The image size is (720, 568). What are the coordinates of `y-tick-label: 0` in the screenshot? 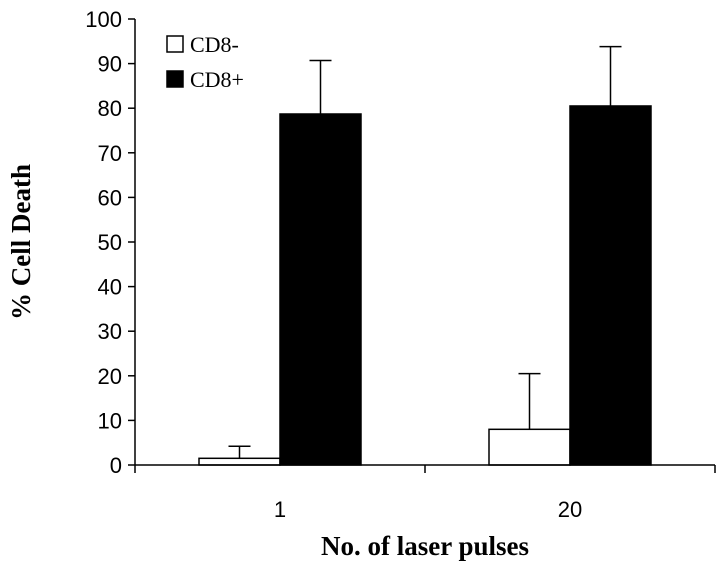 It's located at (116, 465).